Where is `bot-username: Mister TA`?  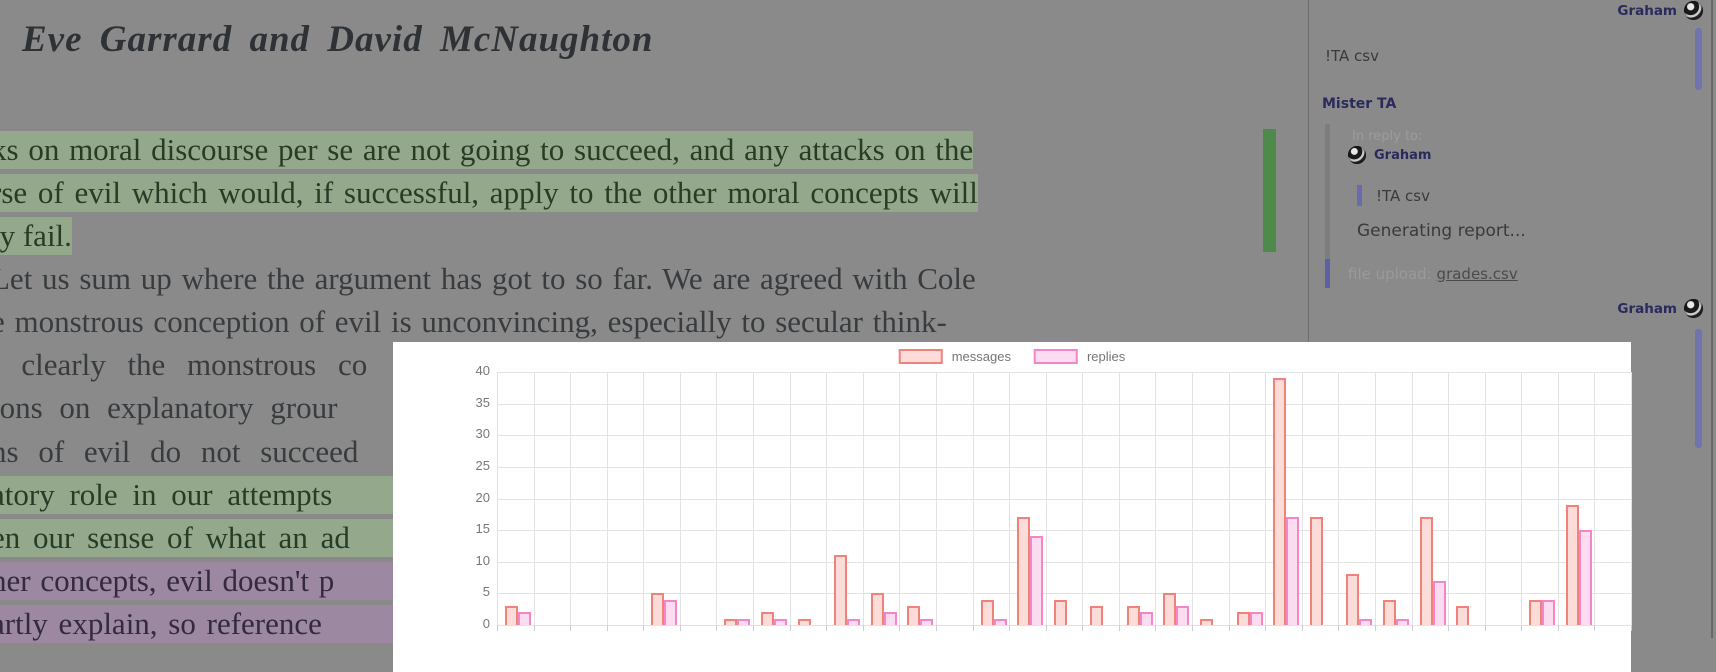
bot-username: Mister TA is located at coordinates (1359, 104).